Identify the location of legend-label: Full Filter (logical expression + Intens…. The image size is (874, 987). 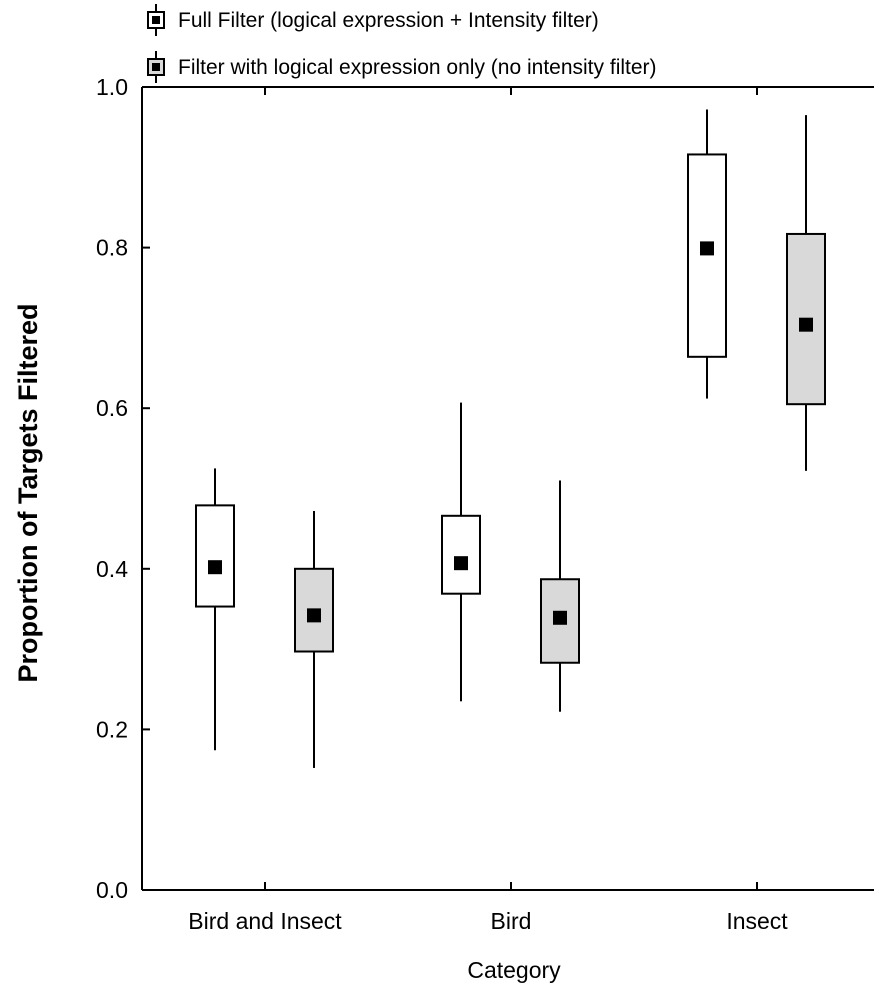
(388, 20).